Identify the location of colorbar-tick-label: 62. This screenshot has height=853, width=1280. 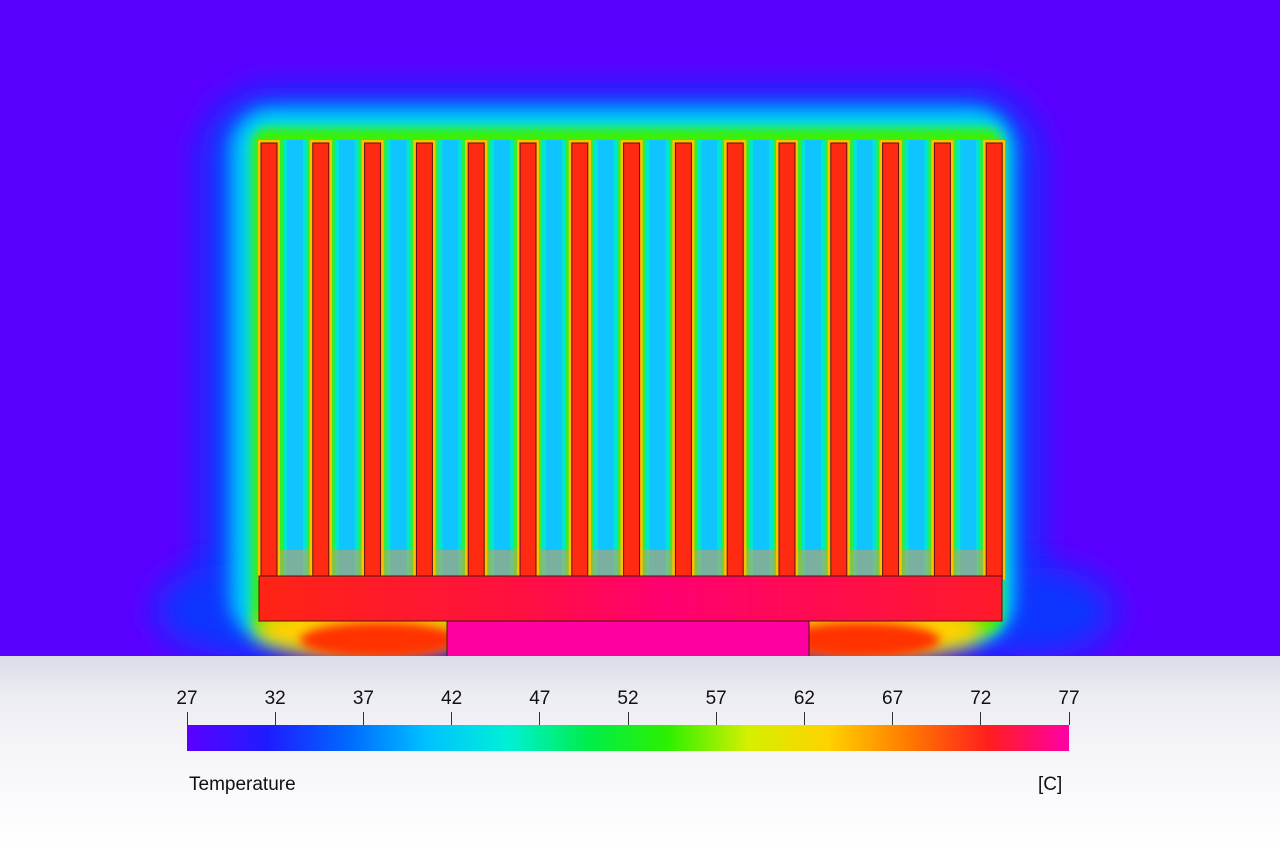
(804, 698).